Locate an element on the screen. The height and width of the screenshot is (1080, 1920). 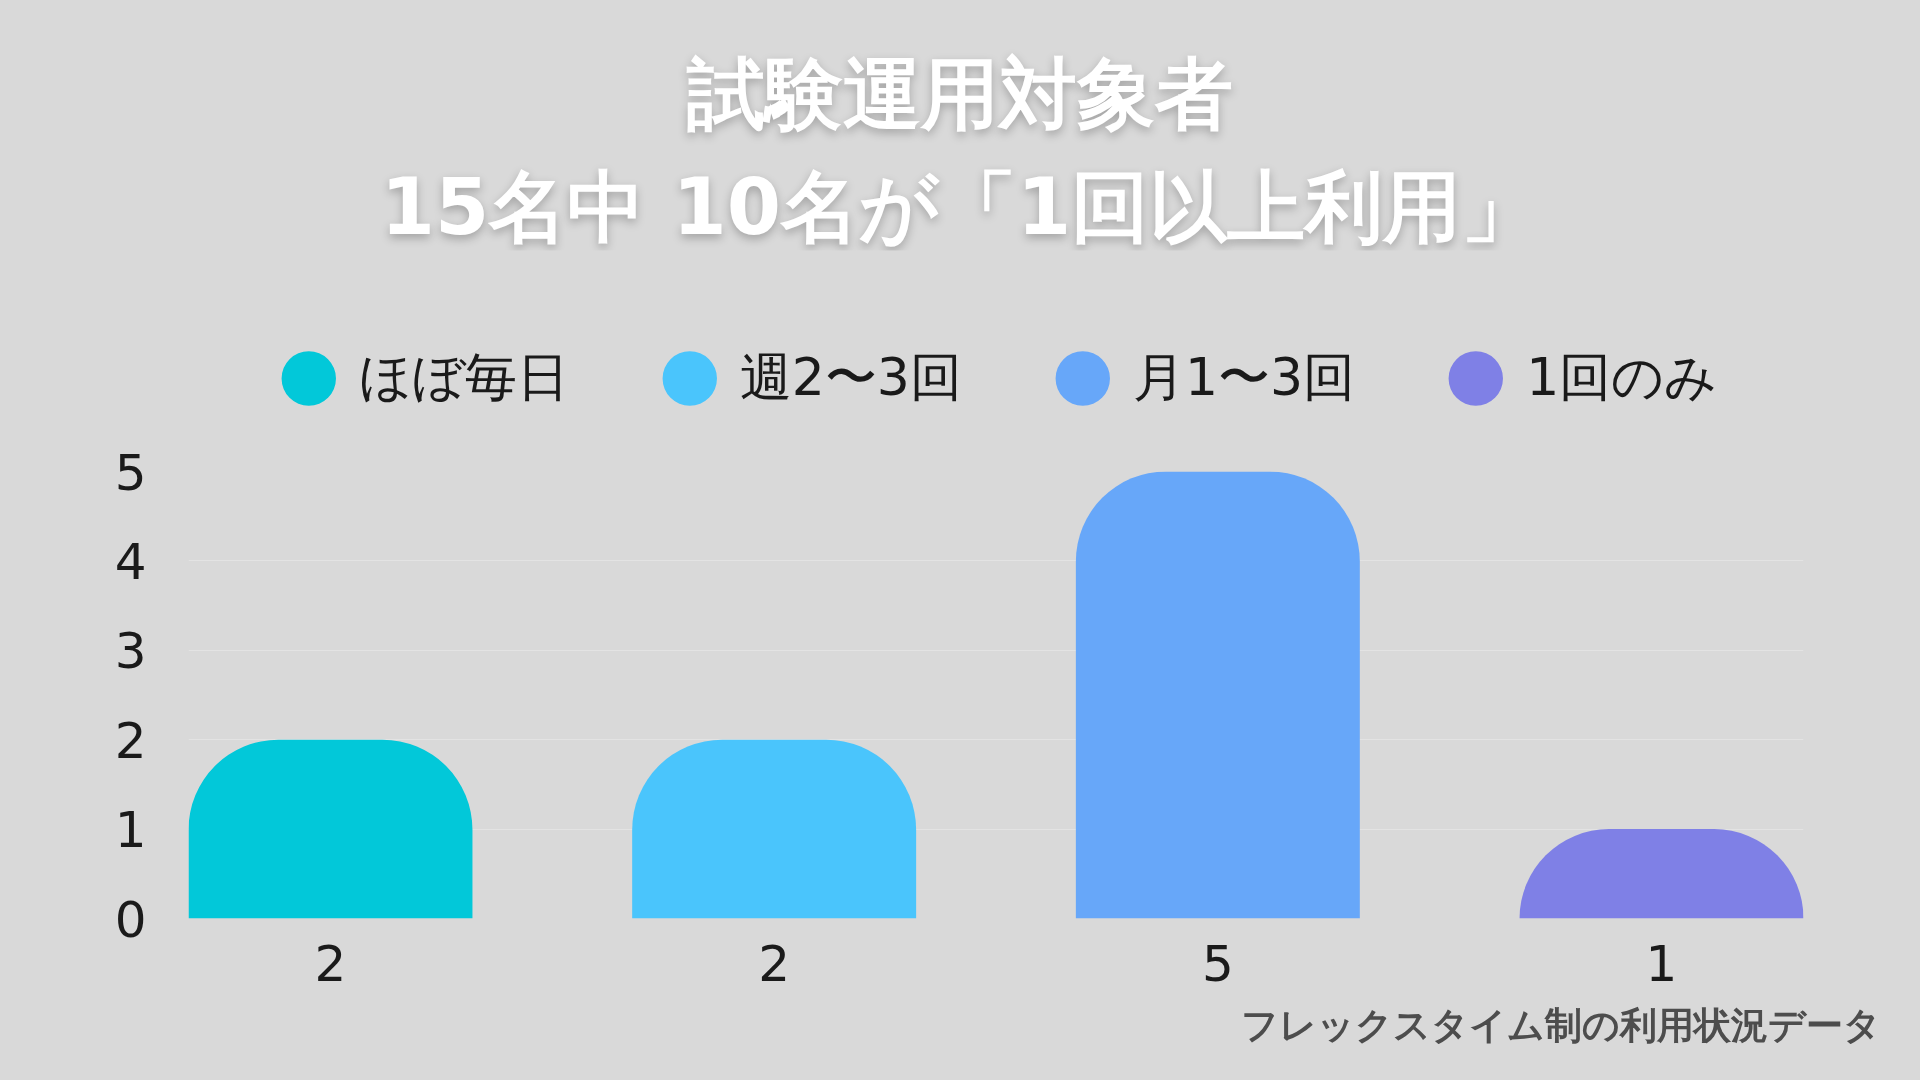
legend-label: 1回のみ is located at coordinates (1622, 377).